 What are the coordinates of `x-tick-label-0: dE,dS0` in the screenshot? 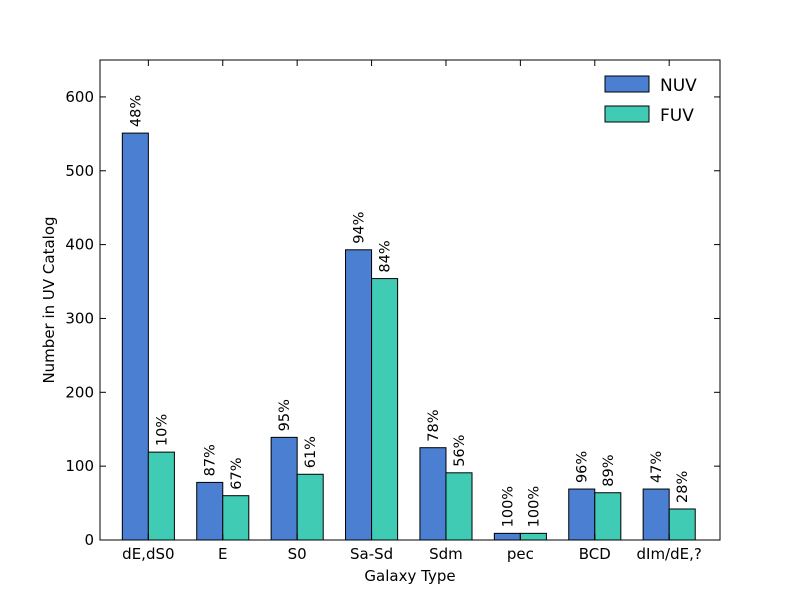 It's located at (148, 554).